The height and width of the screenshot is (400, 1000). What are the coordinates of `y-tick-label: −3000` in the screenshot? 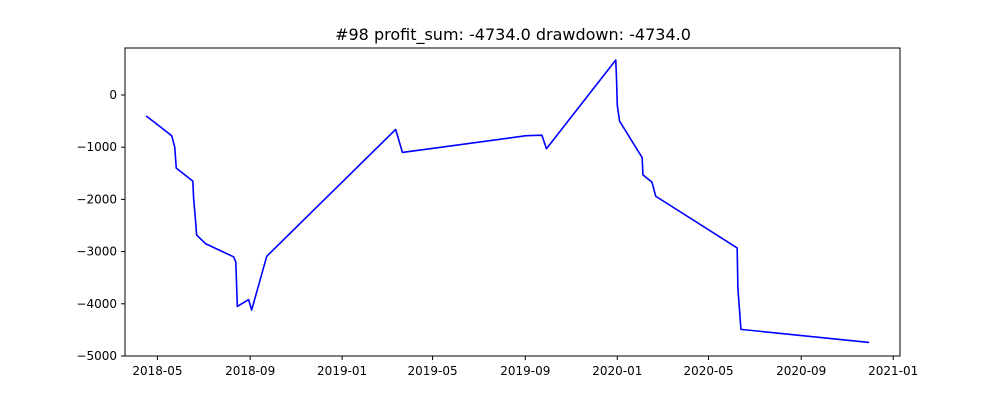 It's located at (96, 252).